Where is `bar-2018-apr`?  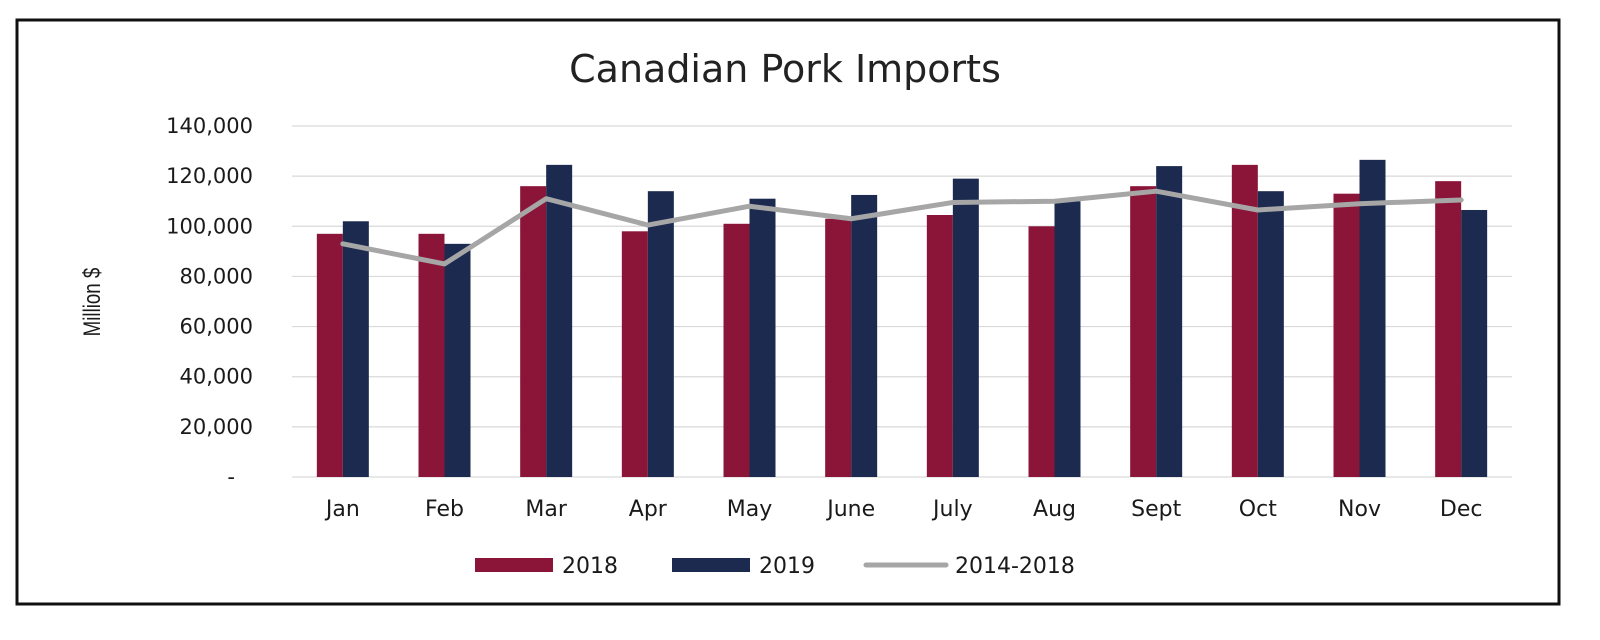 bar-2018-apr is located at coordinates (634, 354).